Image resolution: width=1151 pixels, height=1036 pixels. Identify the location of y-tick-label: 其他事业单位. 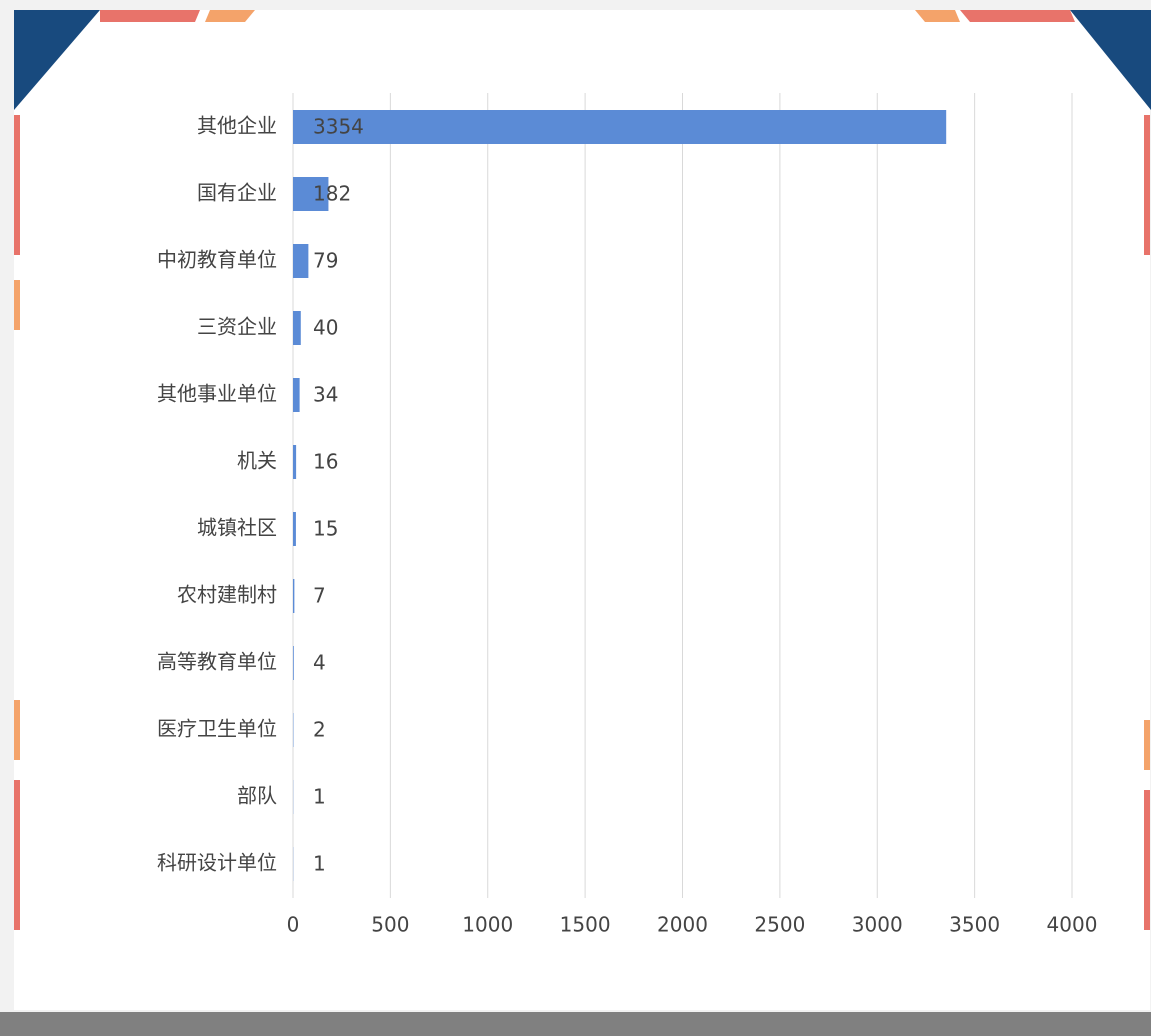
(217, 394).